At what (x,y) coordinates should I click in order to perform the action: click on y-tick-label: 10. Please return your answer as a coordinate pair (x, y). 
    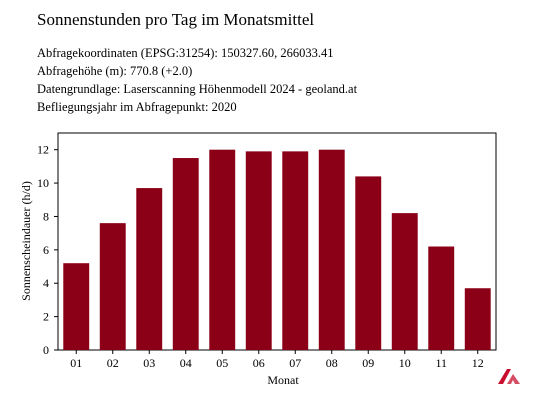
    Looking at the image, I should click on (43, 183).